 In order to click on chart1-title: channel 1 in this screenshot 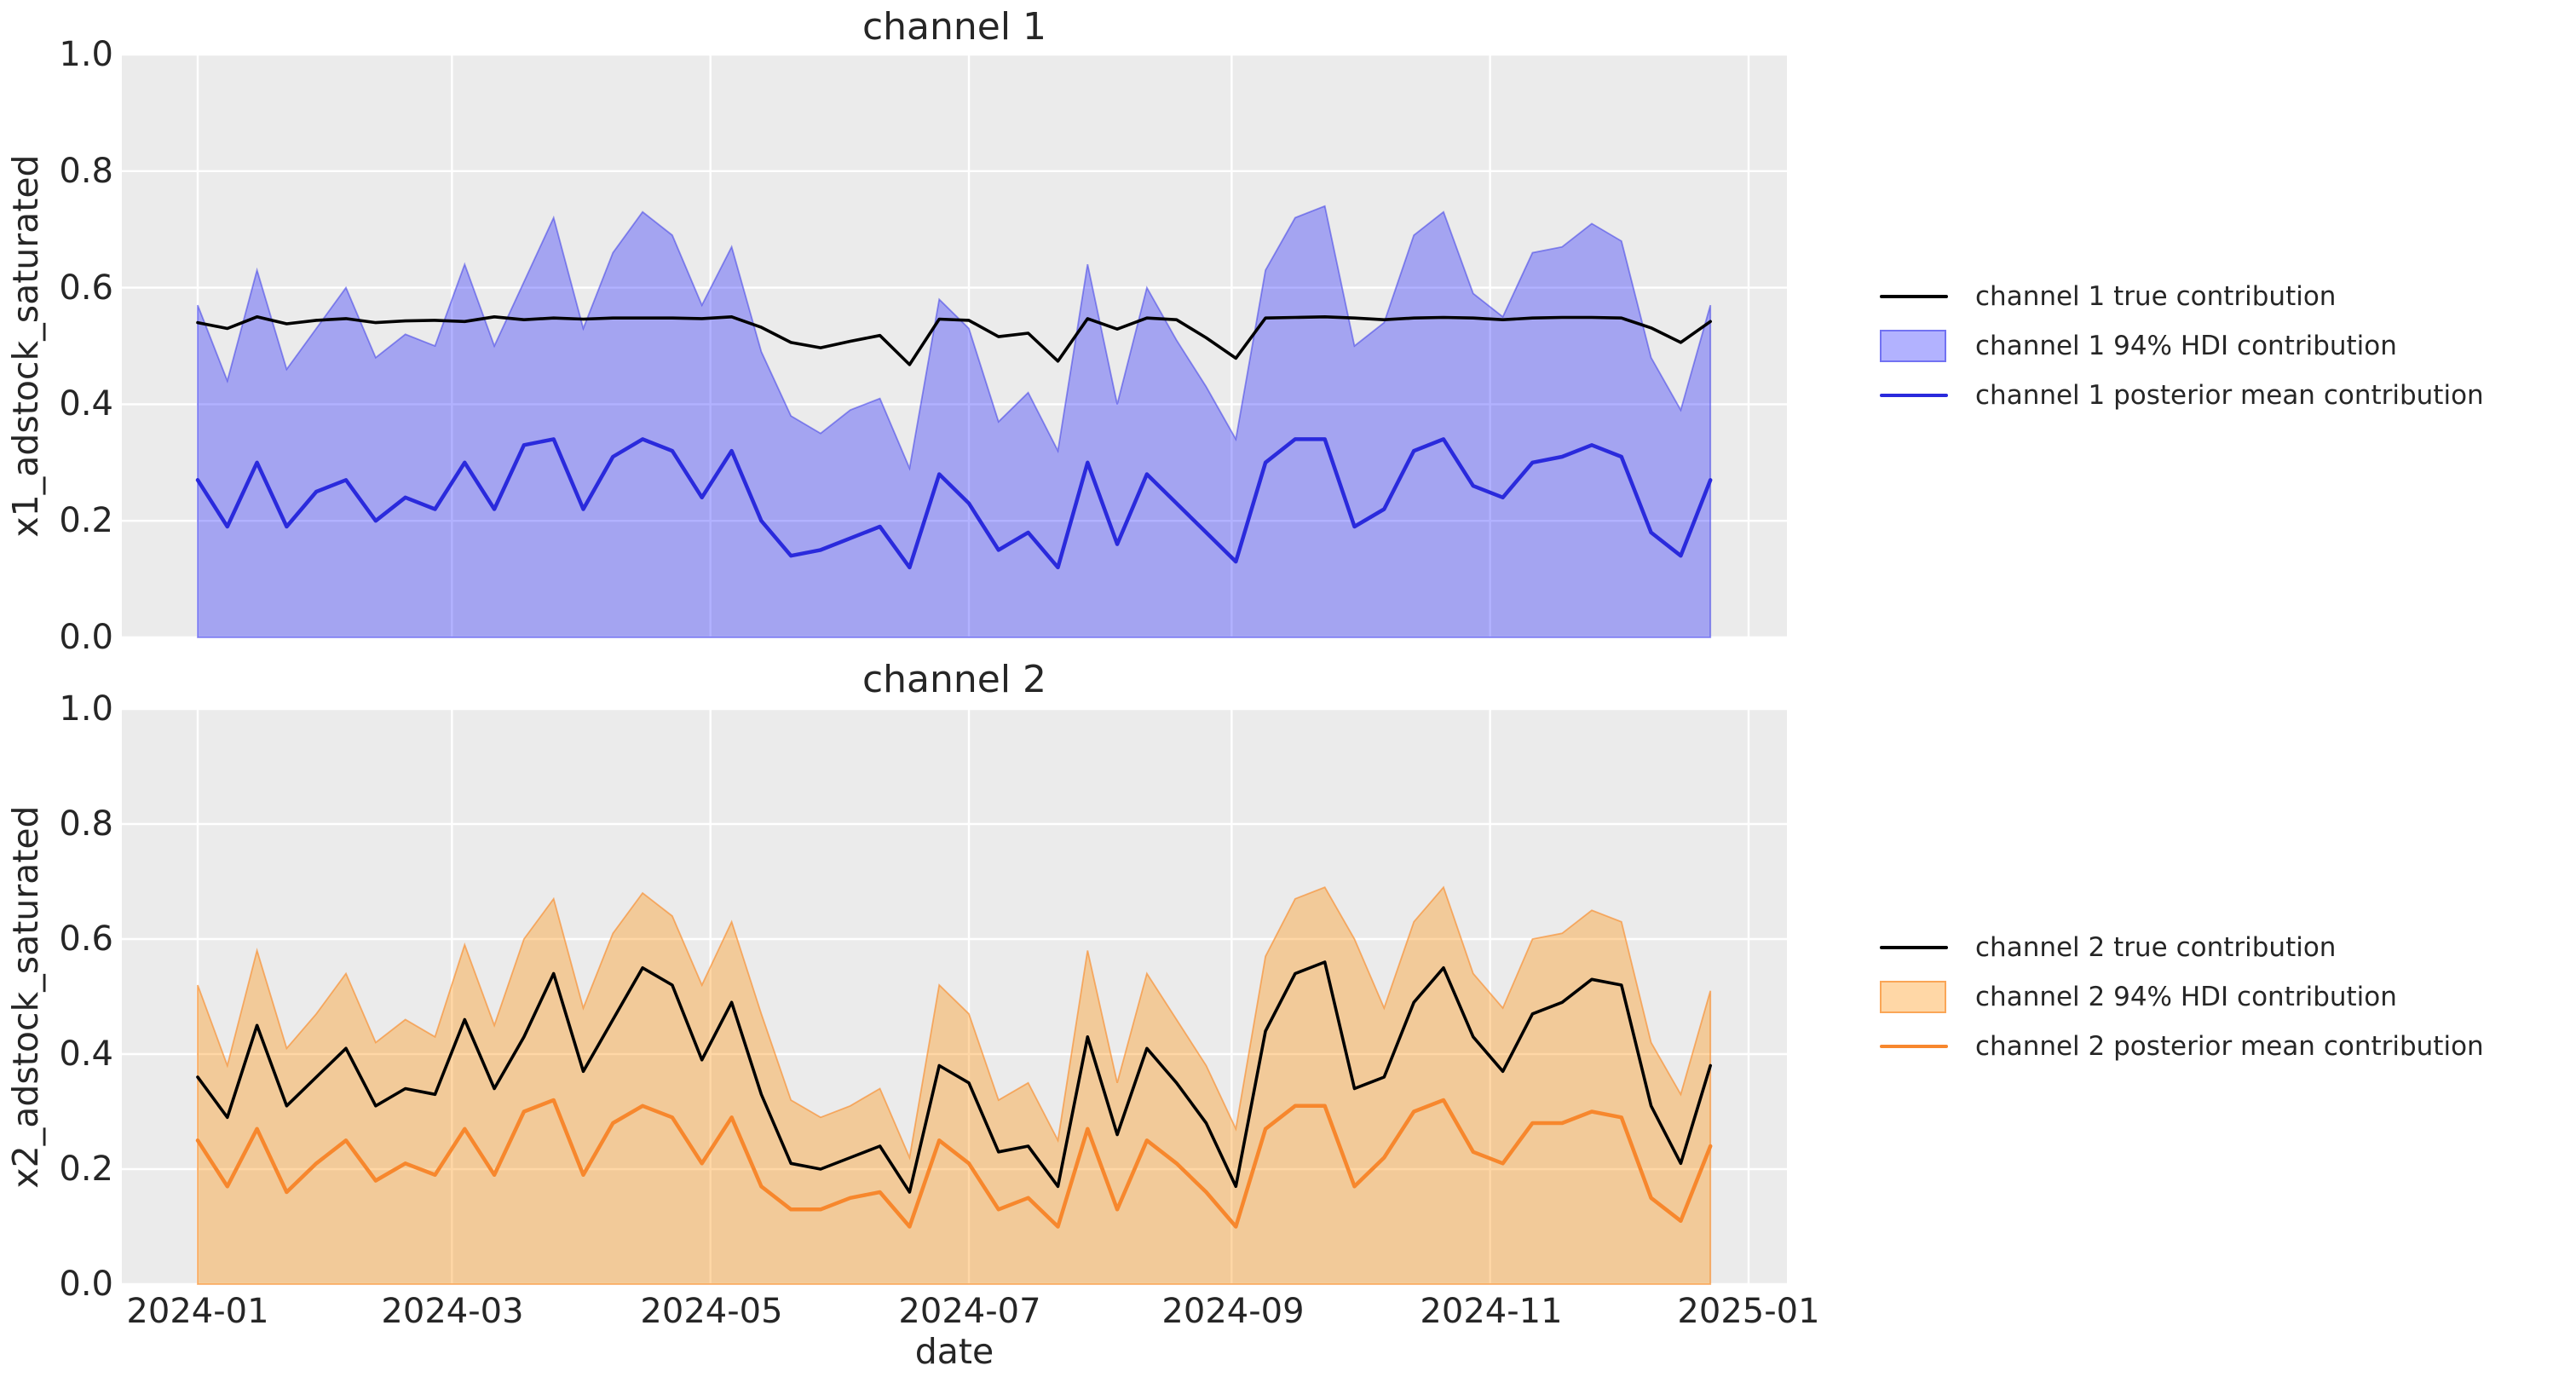, I will do `click(954, 27)`.